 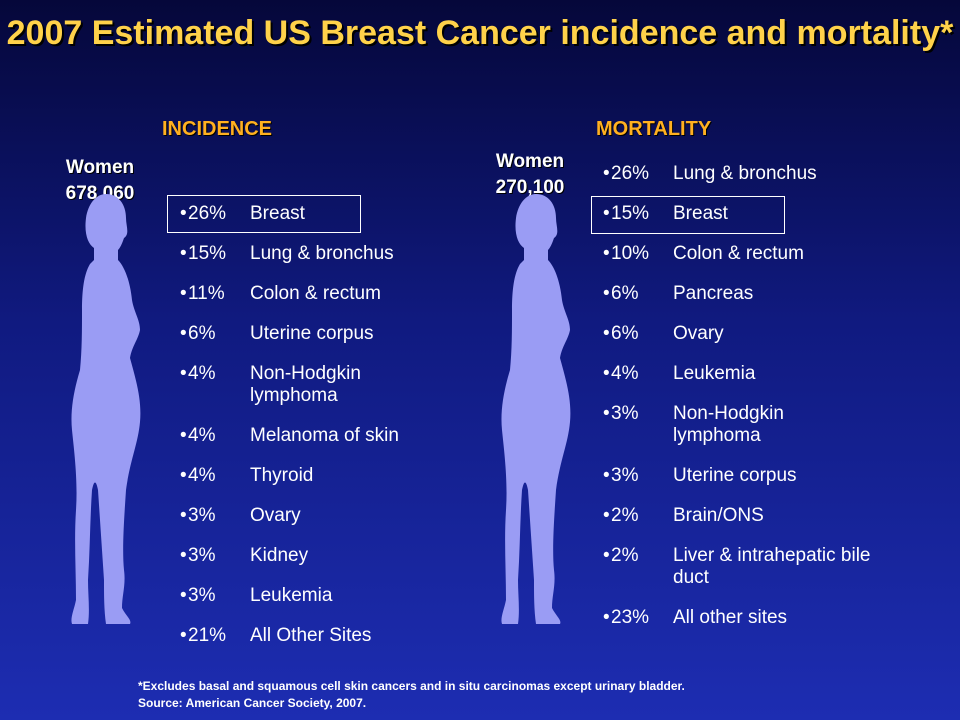 I want to click on incidence-list-item: • 3% Ovary, so click(x=295, y=516).